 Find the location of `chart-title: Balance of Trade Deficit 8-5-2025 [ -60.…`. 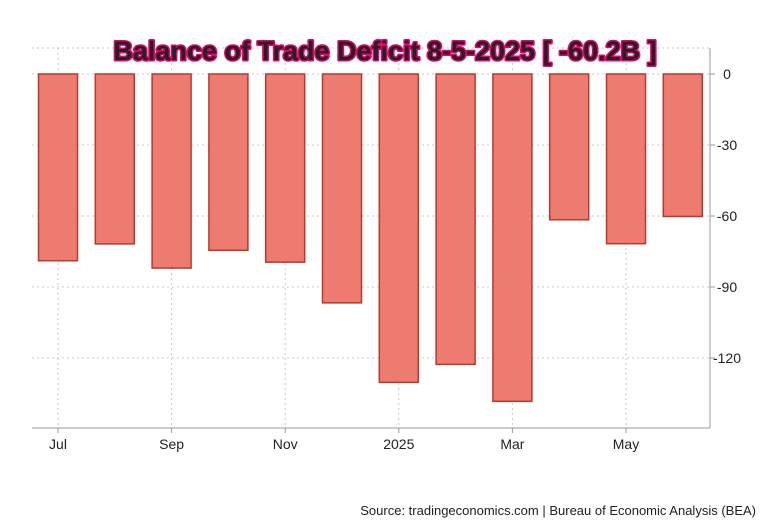

chart-title: Balance of Trade Deficit 8-5-2025 [ -60.… is located at coordinates (384, 51).